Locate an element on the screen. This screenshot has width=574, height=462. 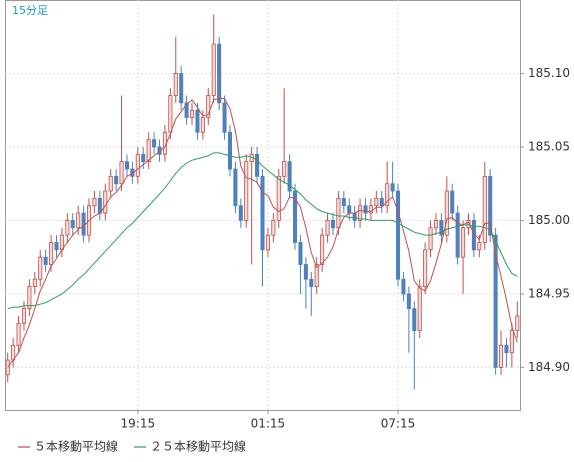
y-tick-label: 184.90 is located at coordinates (549, 367).